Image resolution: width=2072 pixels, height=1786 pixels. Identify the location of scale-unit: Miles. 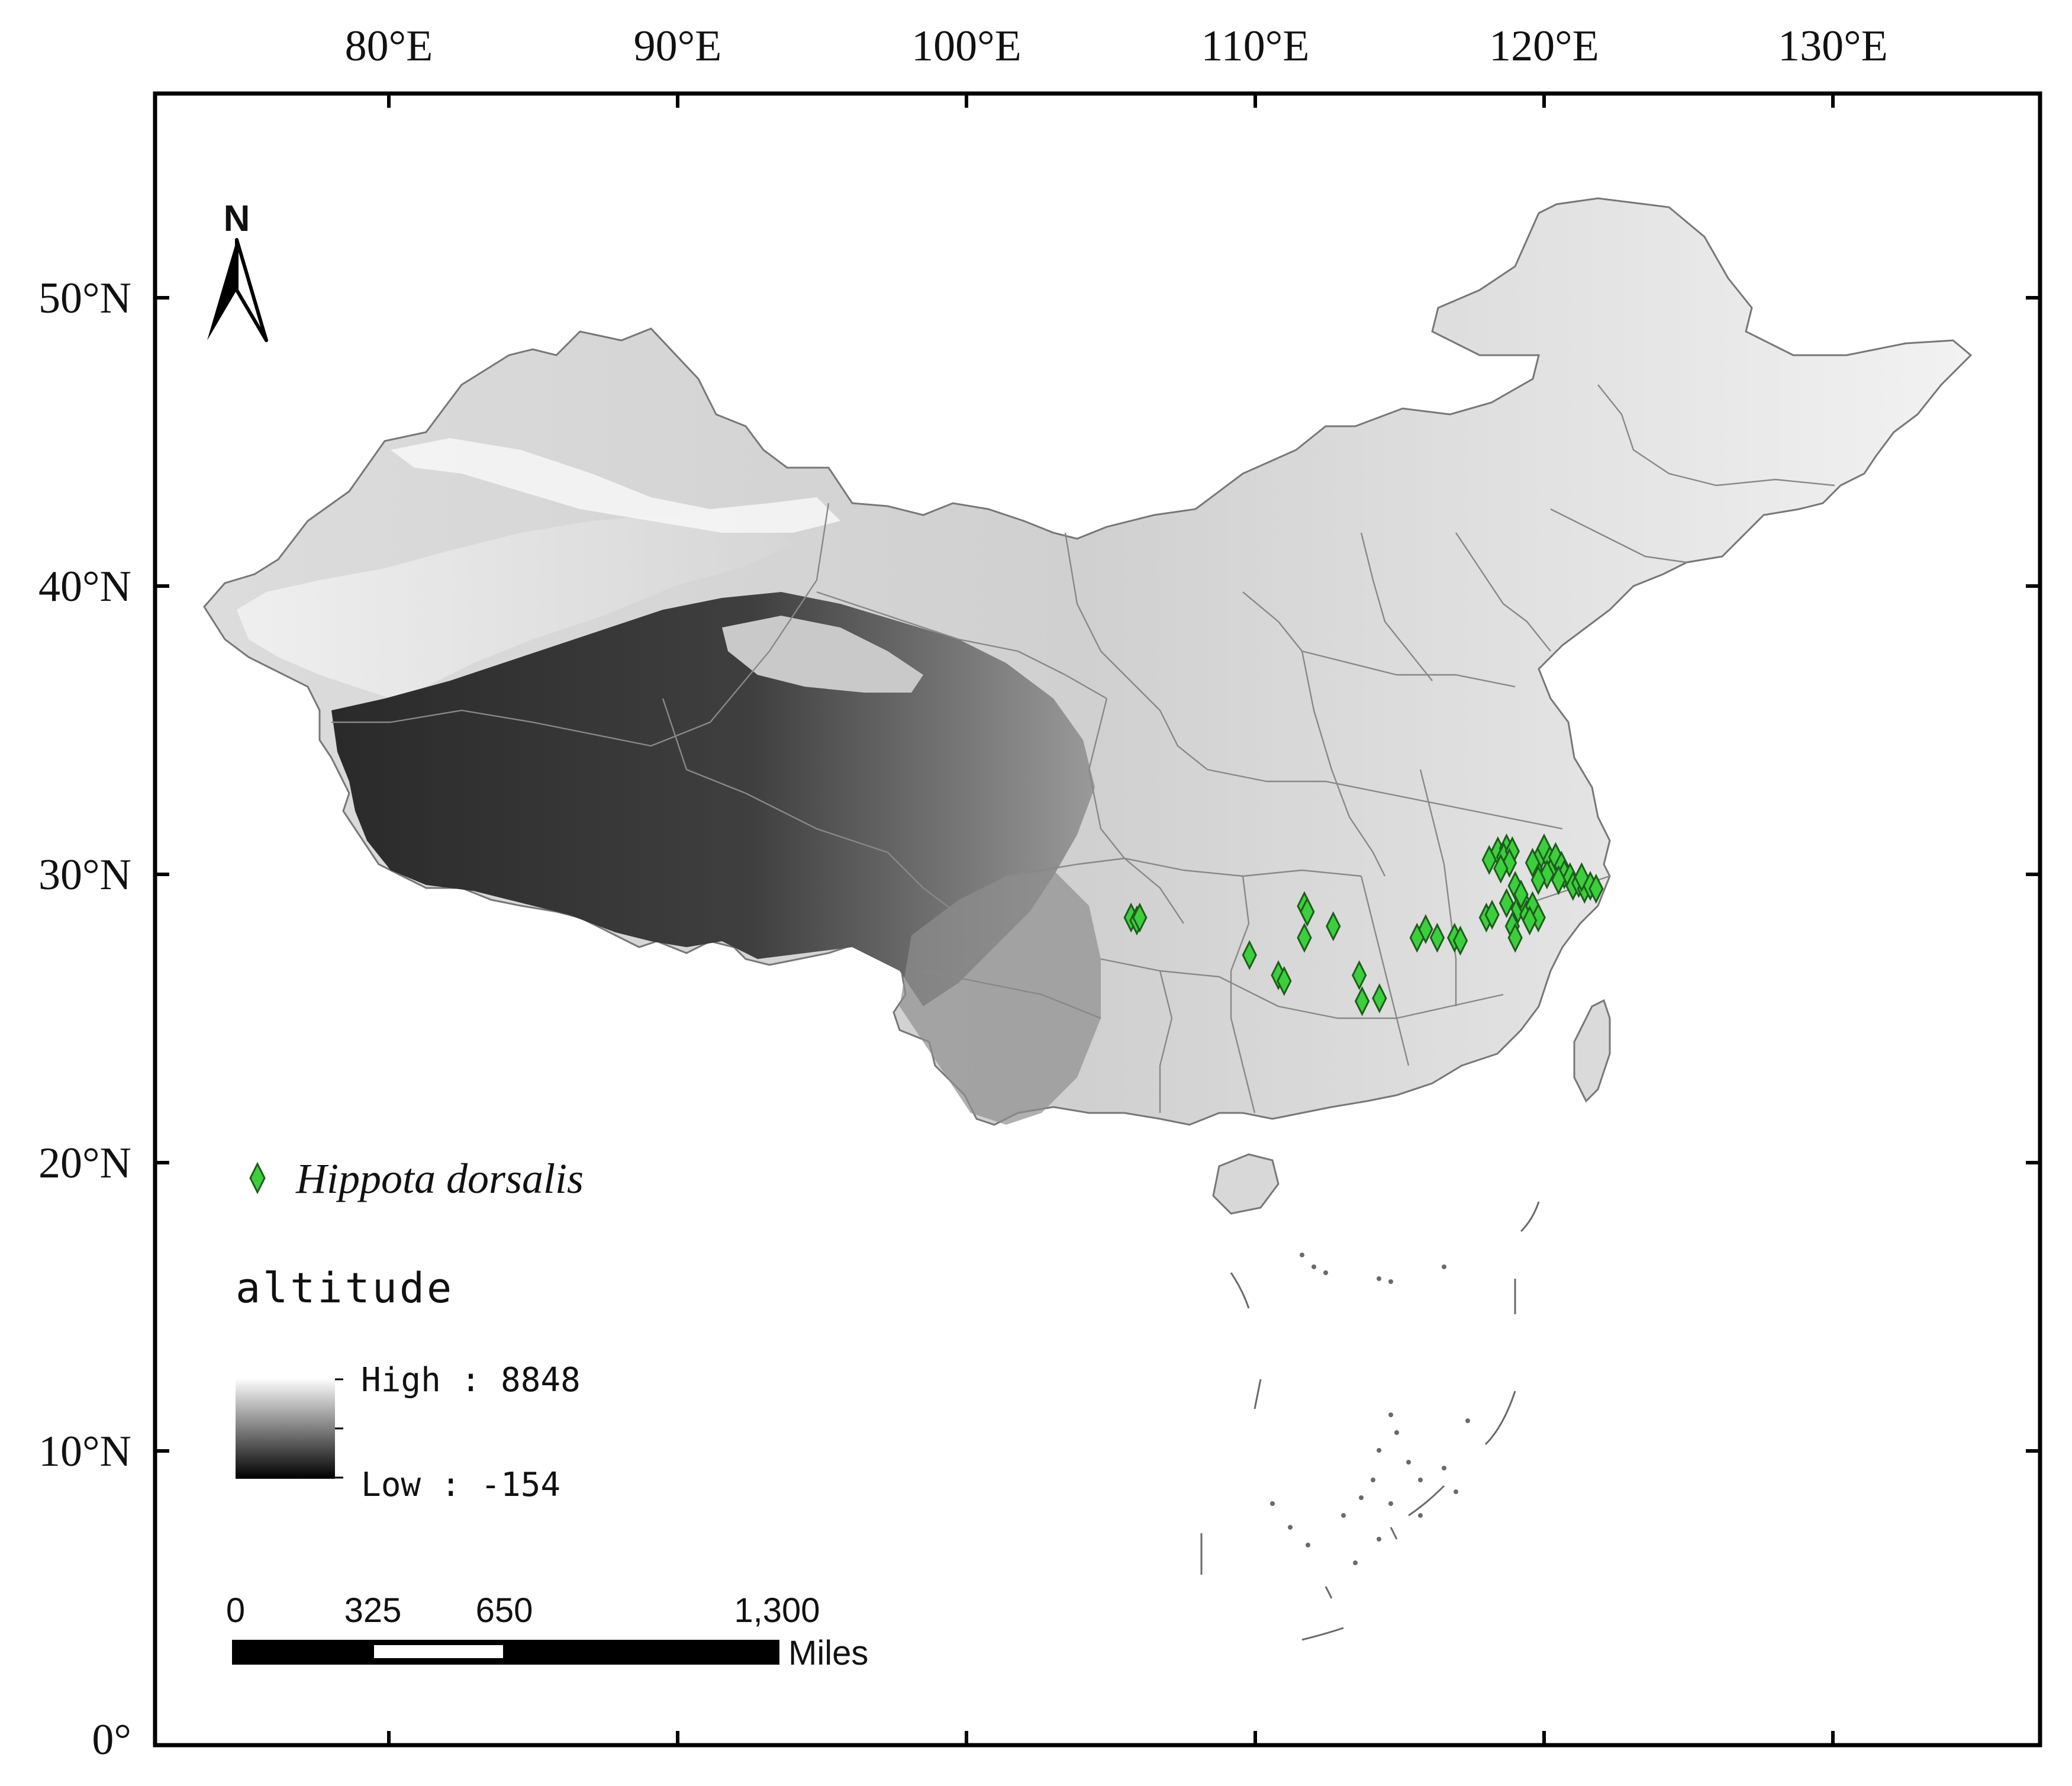
(828, 1653).